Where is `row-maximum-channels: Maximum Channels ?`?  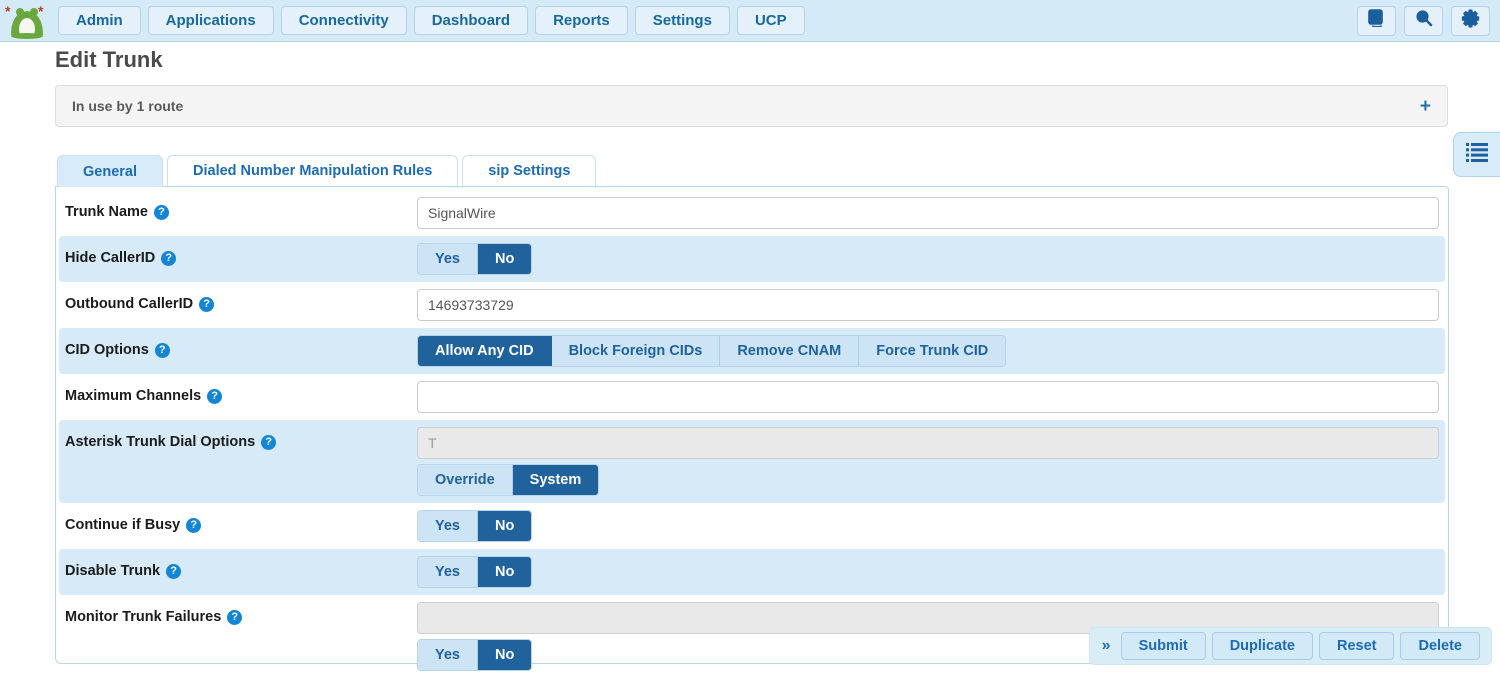 row-maximum-channels: Maximum Channels ? is located at coordinates (752, 397).